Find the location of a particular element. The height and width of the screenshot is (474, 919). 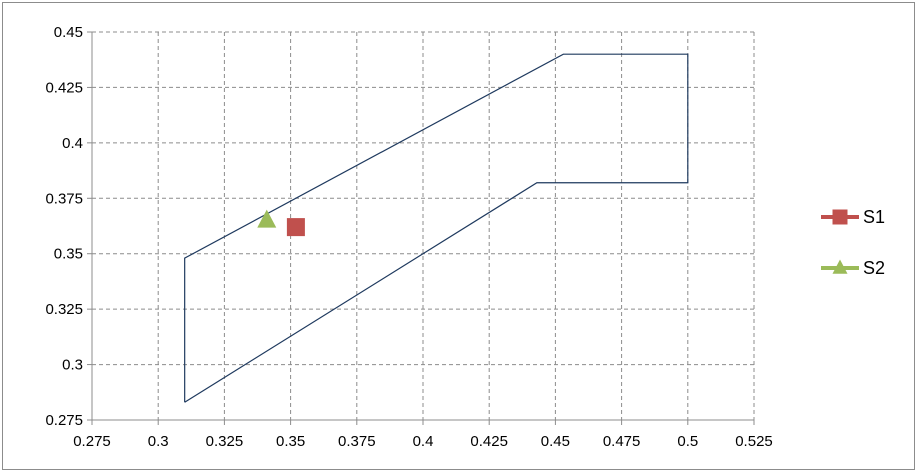

y-tick-label: 0.425 is located at coordinates (64, 87).